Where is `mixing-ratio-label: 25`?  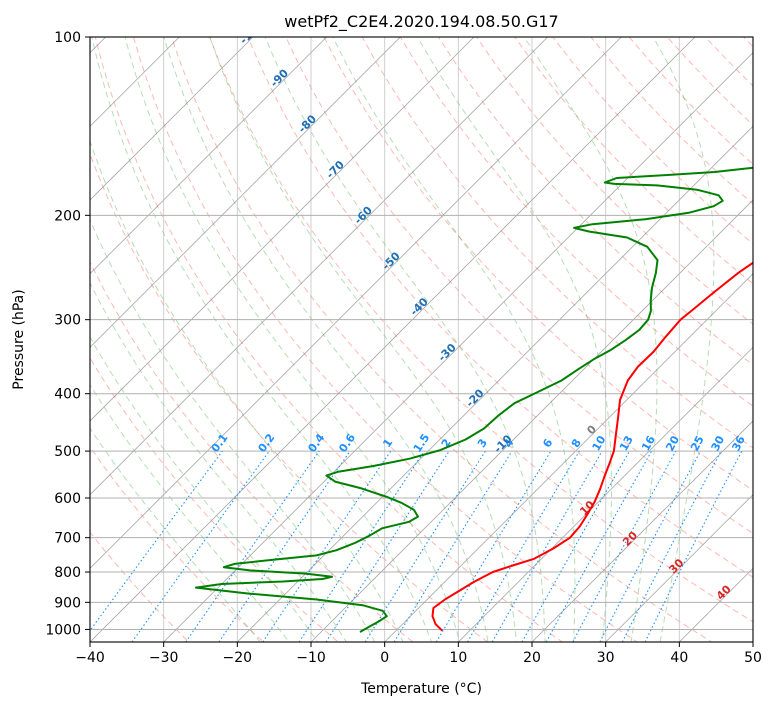 mixing-ratio-label: 25 is located at coordinates (697, 444).